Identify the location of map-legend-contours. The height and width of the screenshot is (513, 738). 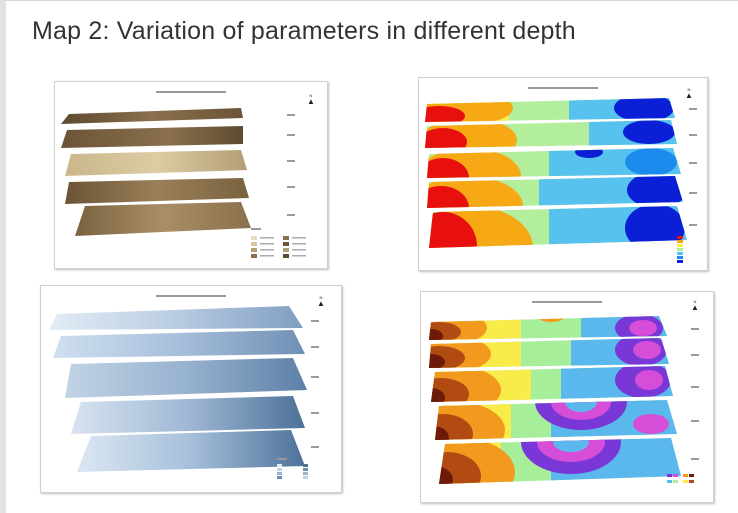
(680, 478).